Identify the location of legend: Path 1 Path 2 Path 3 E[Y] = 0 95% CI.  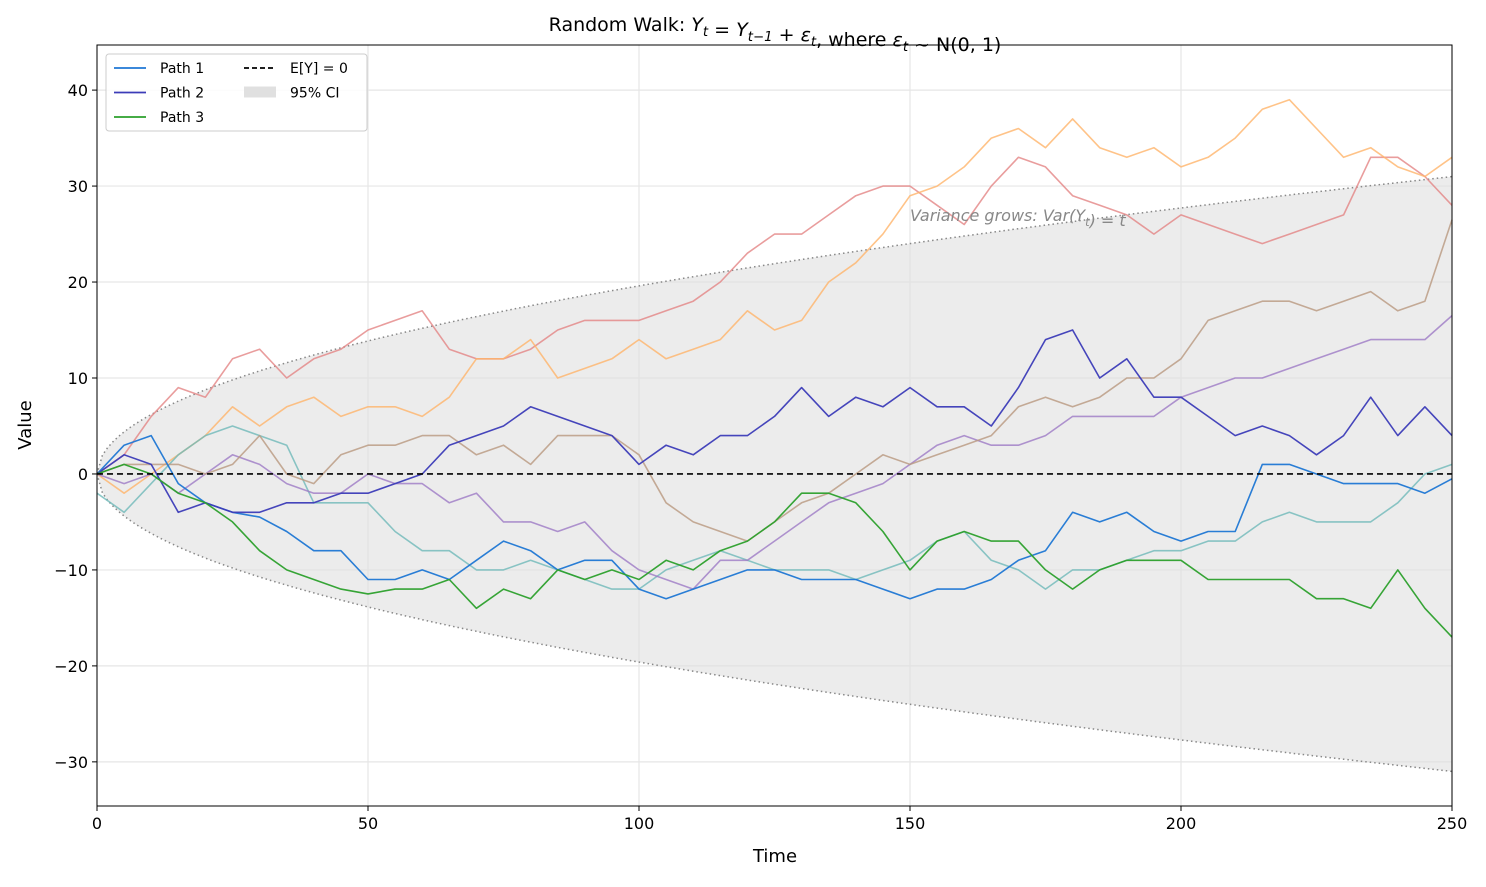
(236, 92).